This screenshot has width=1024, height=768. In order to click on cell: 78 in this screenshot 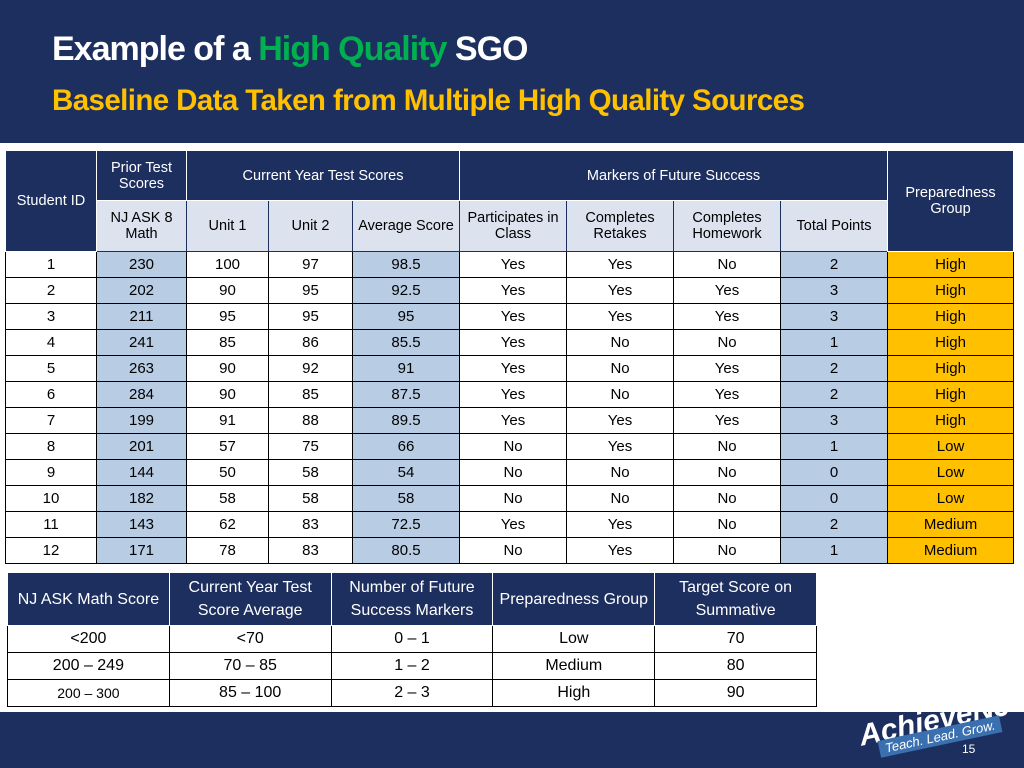, I will do `click(227, 550)`.